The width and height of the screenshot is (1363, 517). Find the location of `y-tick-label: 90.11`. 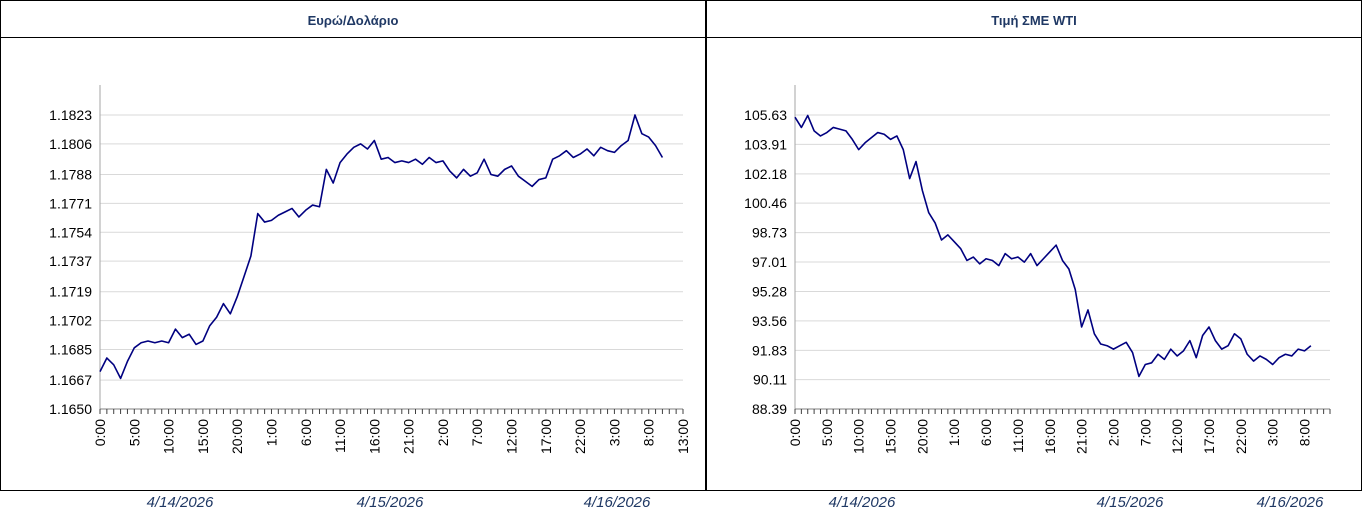

y-tick-label: 90.11 is located at coordinates (770, 380).